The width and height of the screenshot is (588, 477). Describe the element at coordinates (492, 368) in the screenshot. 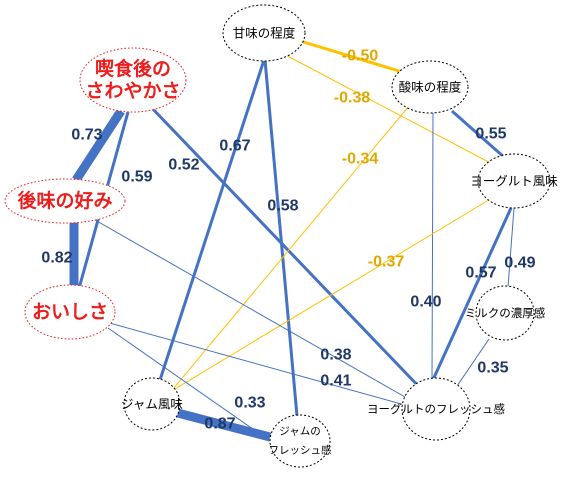

I see `edge-label-14: 0.35` at that location.